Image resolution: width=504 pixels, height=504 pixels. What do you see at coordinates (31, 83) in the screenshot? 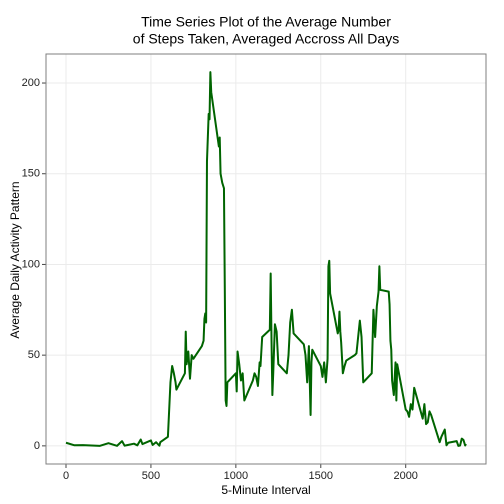
I see `y-tick-label: 200` at bounding box center [31, 83].